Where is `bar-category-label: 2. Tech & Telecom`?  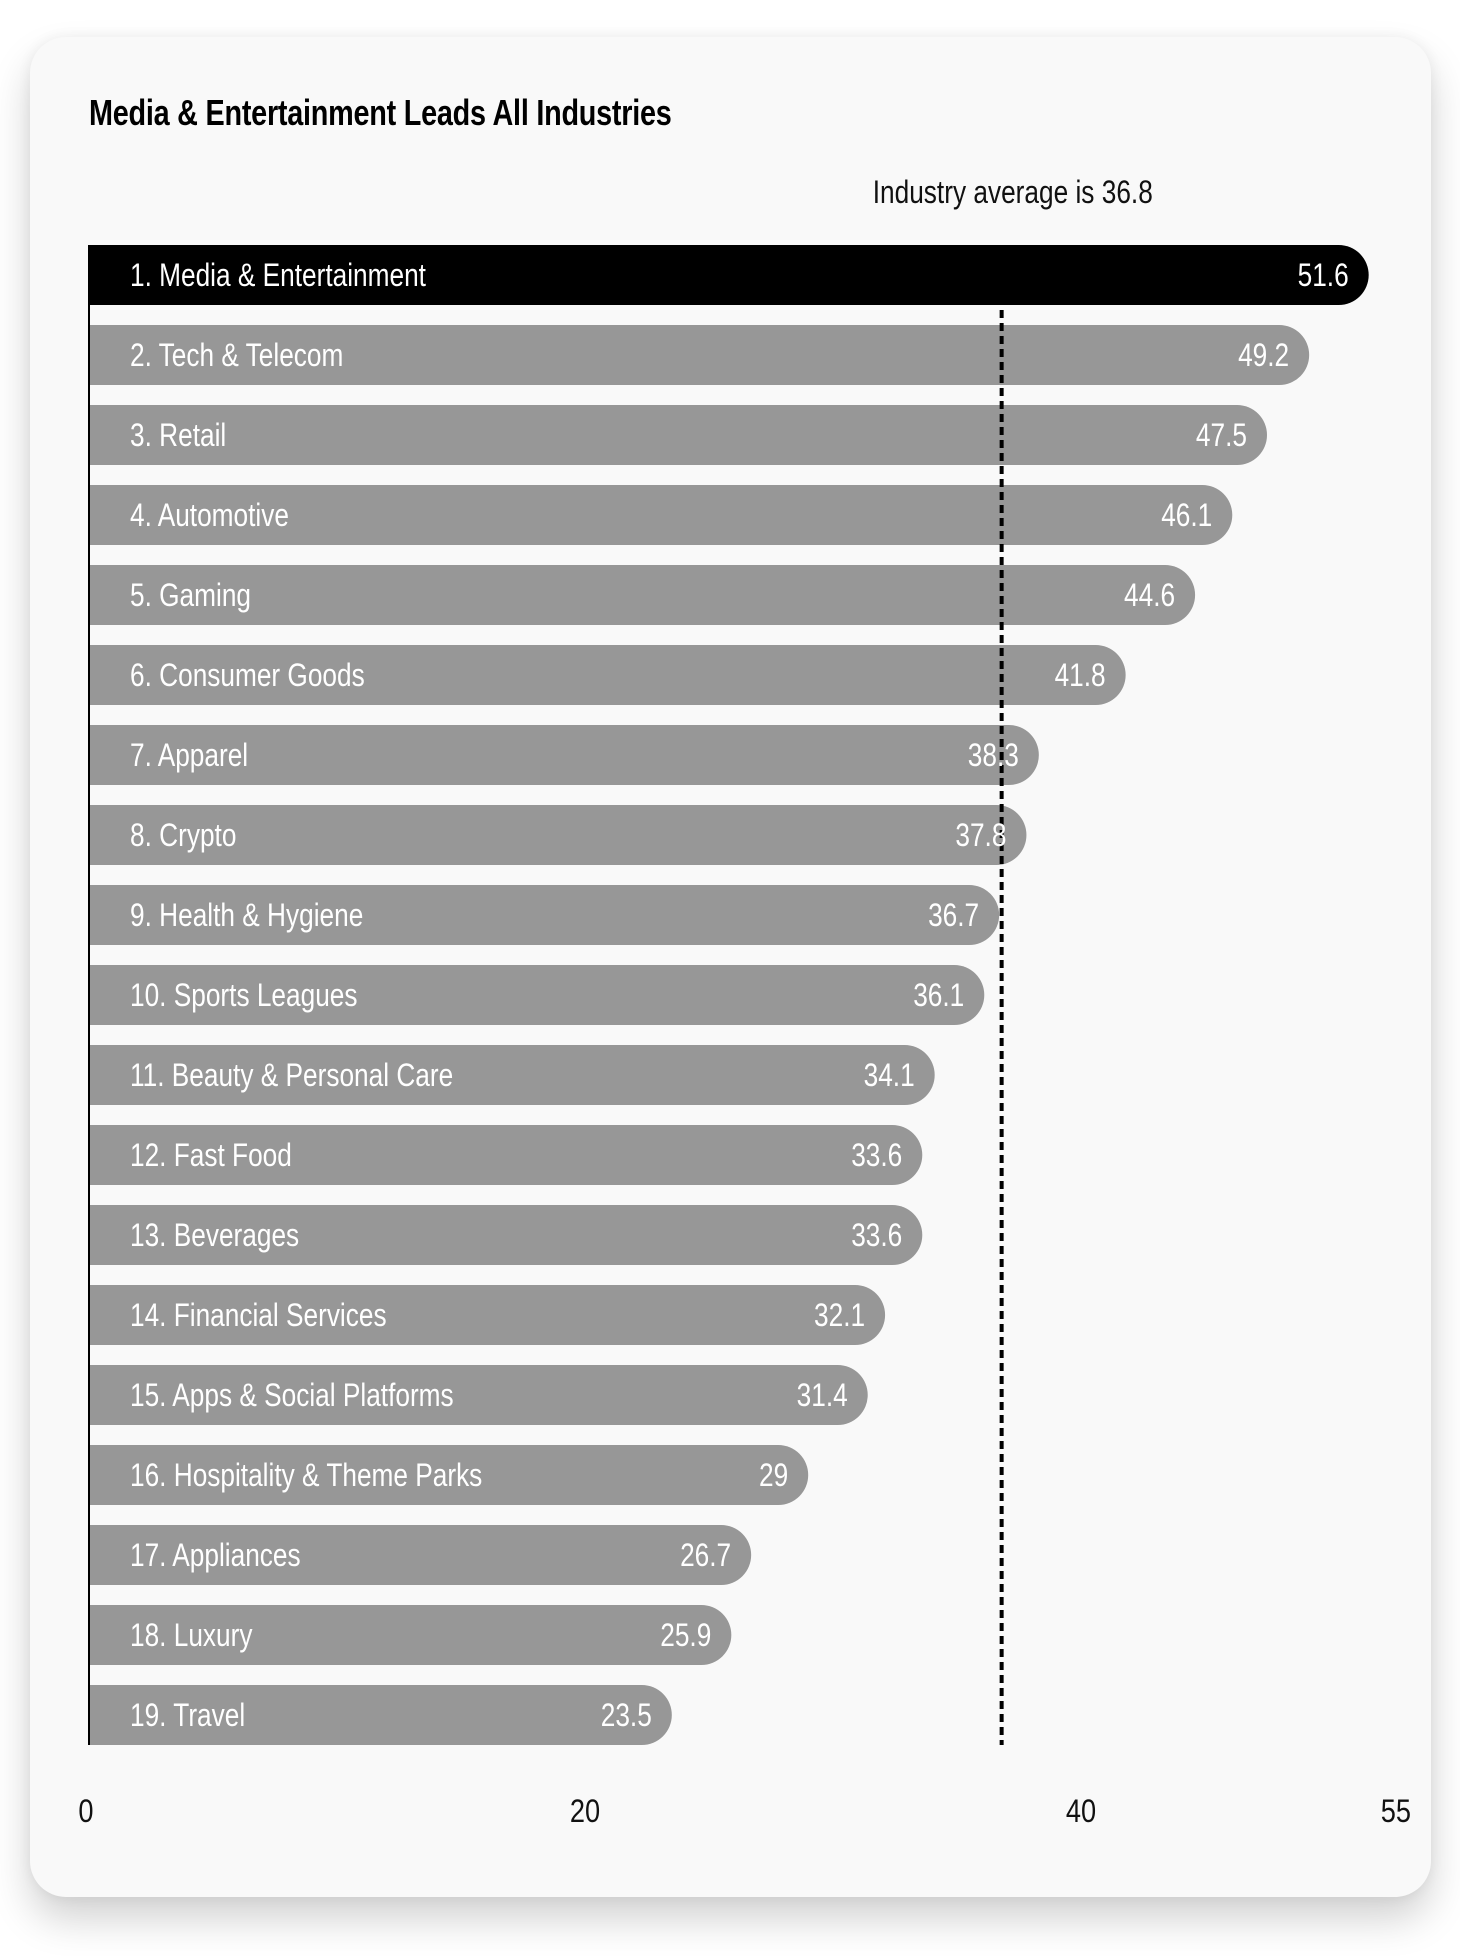 bar-category-label: 2. Tech & Telecom is located at coordinates (236, 356).